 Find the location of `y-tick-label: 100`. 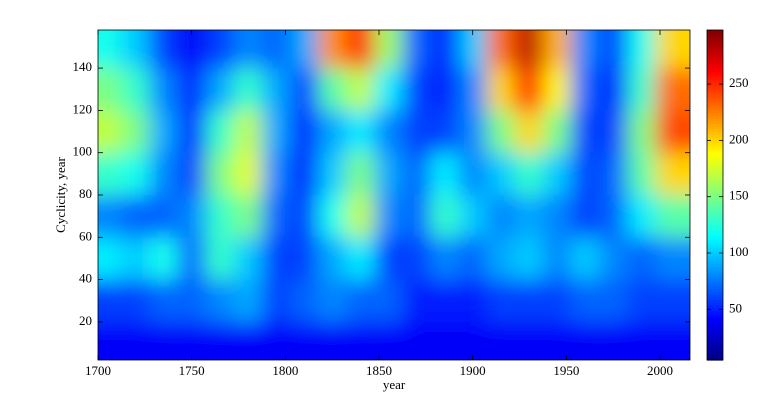

y-tick-label: 100 is located at coordinates (83, 151).